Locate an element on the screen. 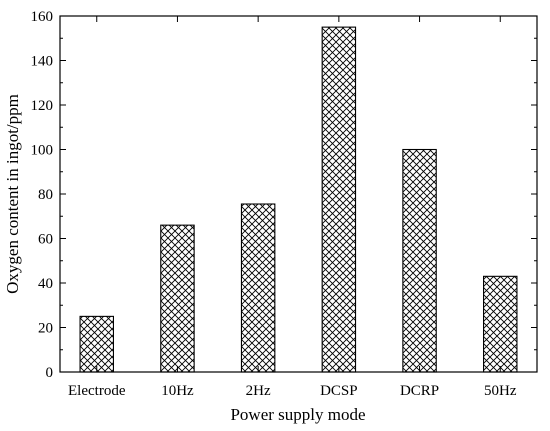  x-tick-label: 10Hz is located at coordinates (177, 391).